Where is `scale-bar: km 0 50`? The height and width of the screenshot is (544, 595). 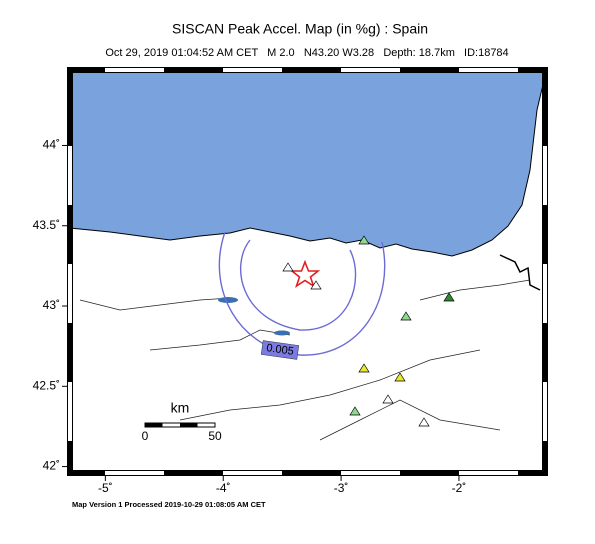 scale-bar: km 0 50 is located at coordinates (182, 421).